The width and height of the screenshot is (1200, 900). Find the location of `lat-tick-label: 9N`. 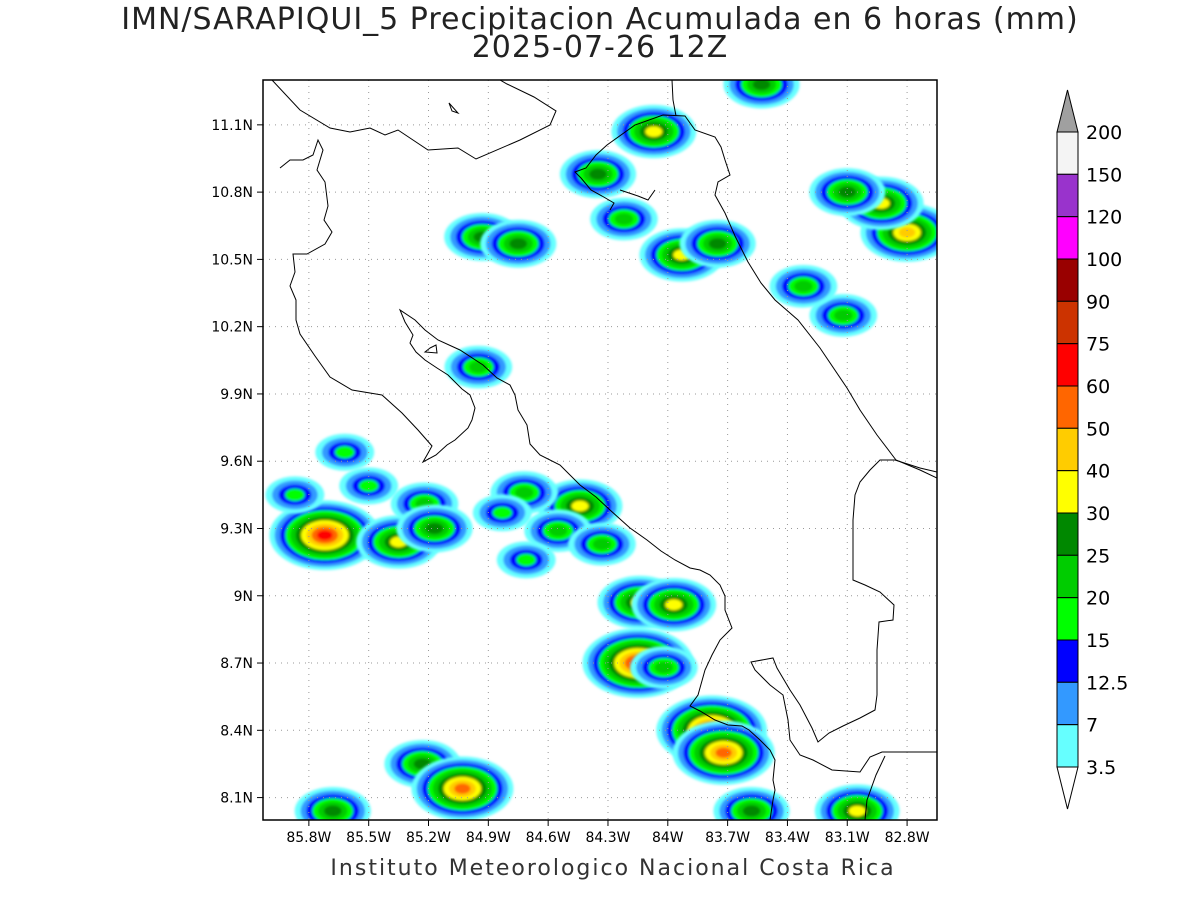

lat-tick-label: 9N is located at coordinates (243, 597).